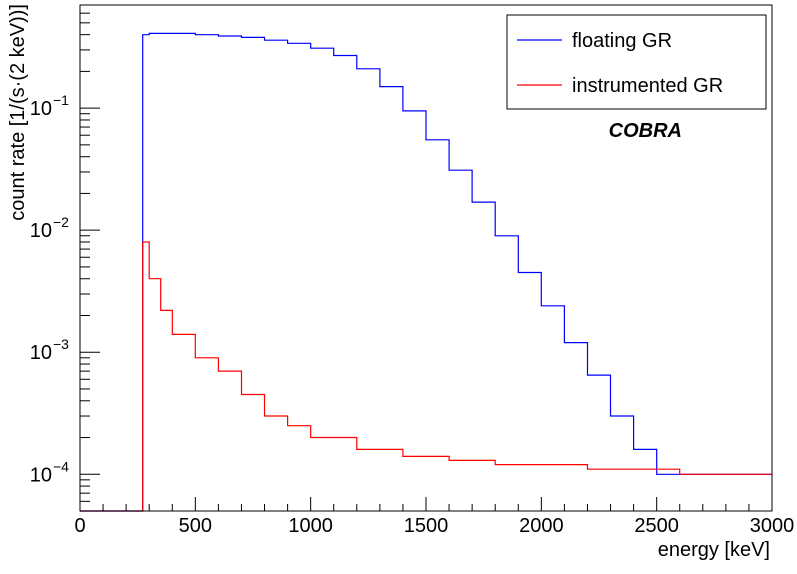 Image resolution: width=797 pixels, height=574 pixels. What do you see at coordinates (79, 526) in the screenshot?
I see `x-tick-label: 0` at bounding box center [79, 526].